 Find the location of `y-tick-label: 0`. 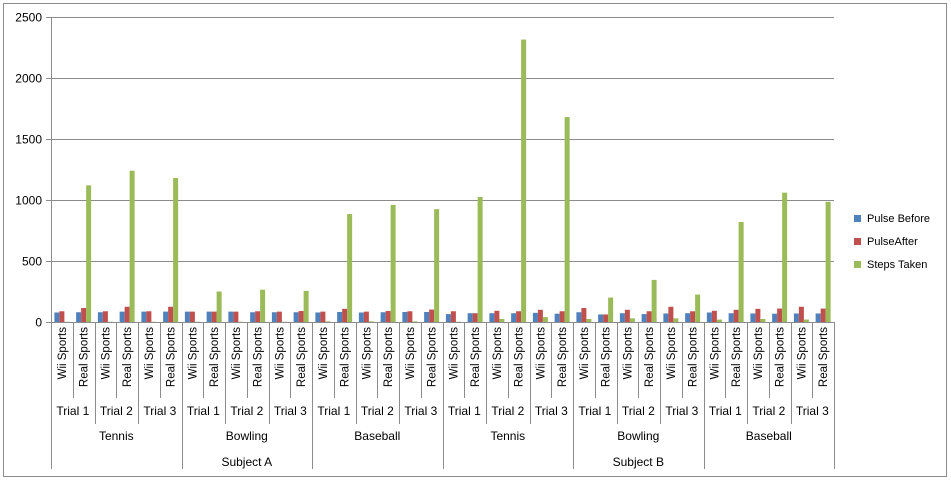

y-tick-label: 0 is located at coordinates (38, 323).